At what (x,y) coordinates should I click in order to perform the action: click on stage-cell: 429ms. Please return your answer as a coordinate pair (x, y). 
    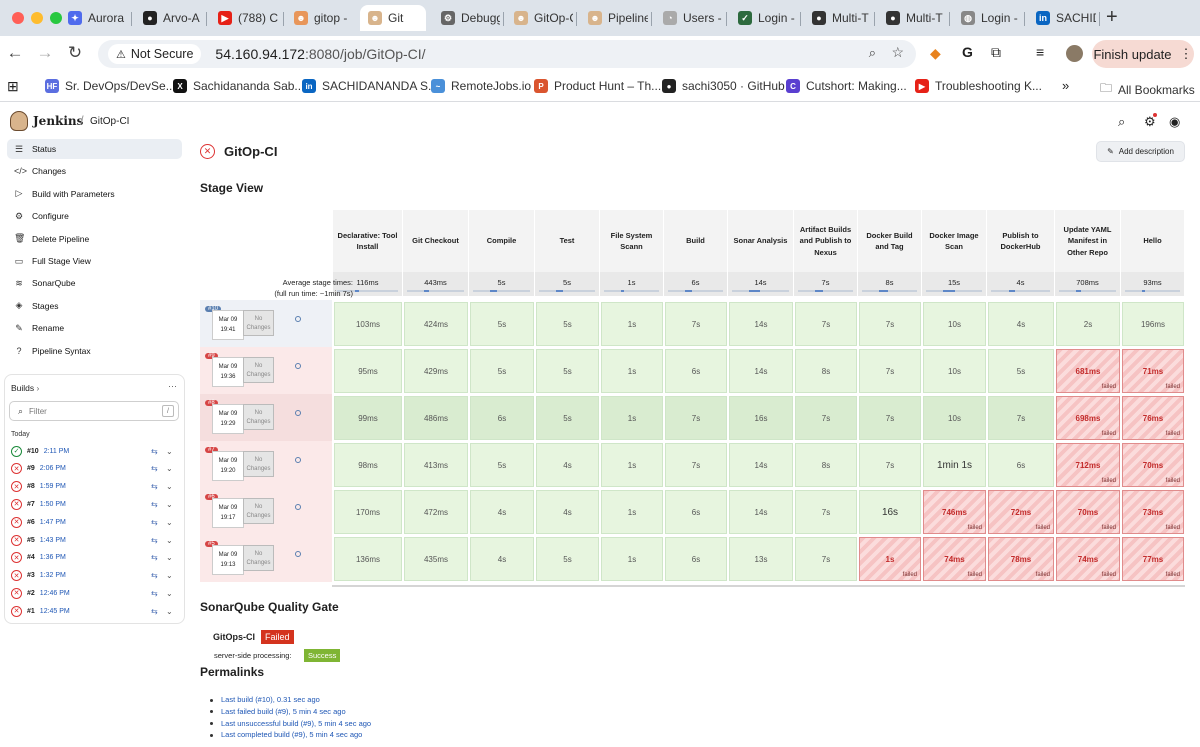
    Looking at the image, I should click on (436, 371).